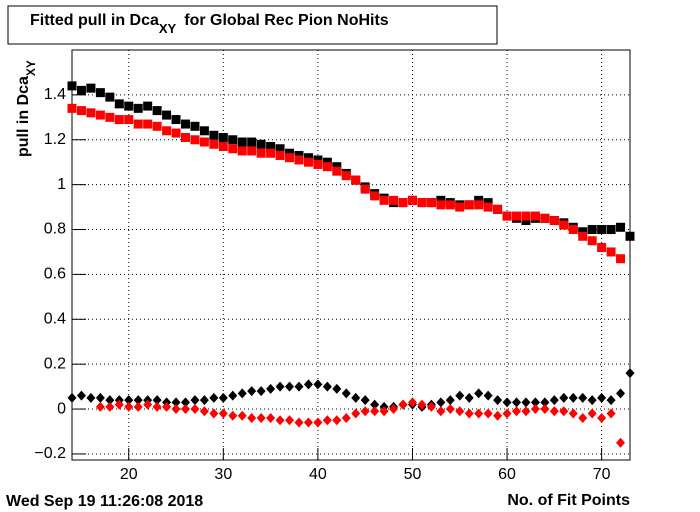 The height and width of the screenshot is (512, 700). What do you see at coordinates (23, 116) in the screenshot?
I see `y-label-main: pull in Dca` at bounding box center [23, 116].